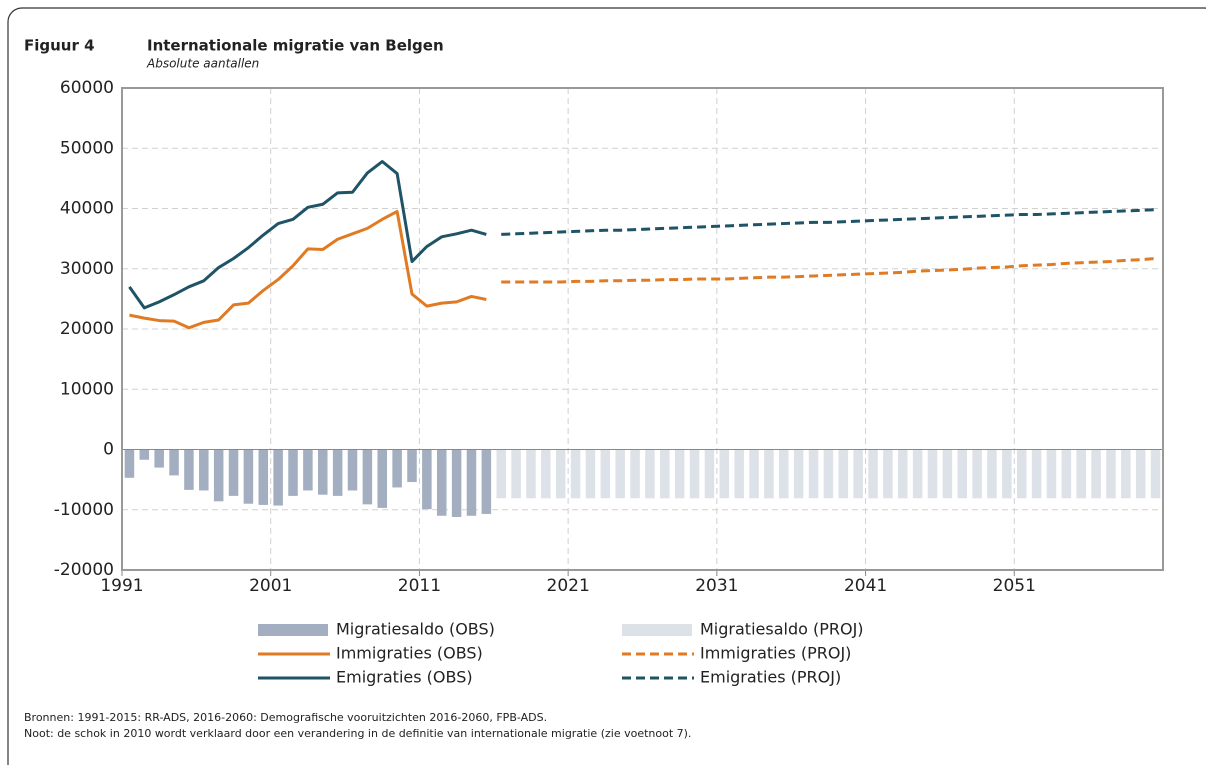  What do you see at coordinates (87, 209) in the screenshot?
I see `y-tick-label: 40000` at bounding box center [87, 209].